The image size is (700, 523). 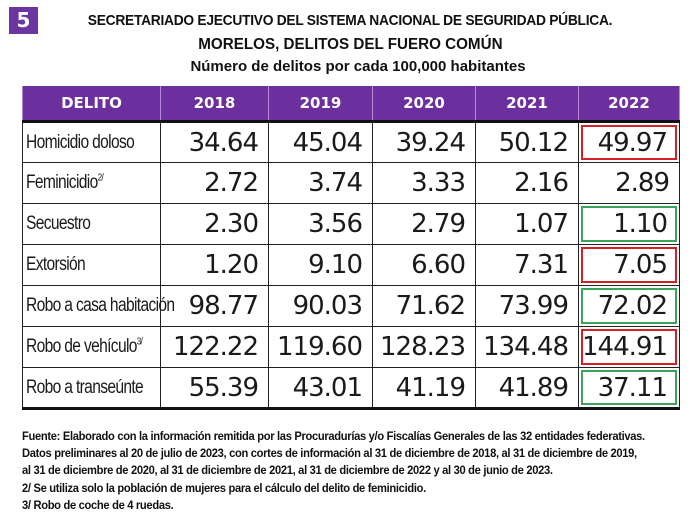 I want to click on value-cell-2021: 50.12, so click(x=527, y=142).